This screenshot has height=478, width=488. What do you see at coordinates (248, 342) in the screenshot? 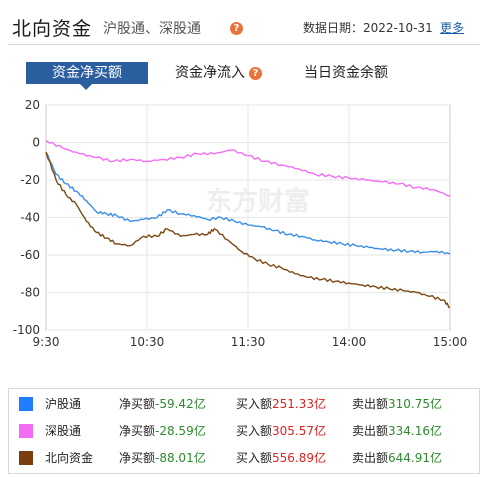
I see `x-tick-label: 11:30` at bounding box center [248, 342].